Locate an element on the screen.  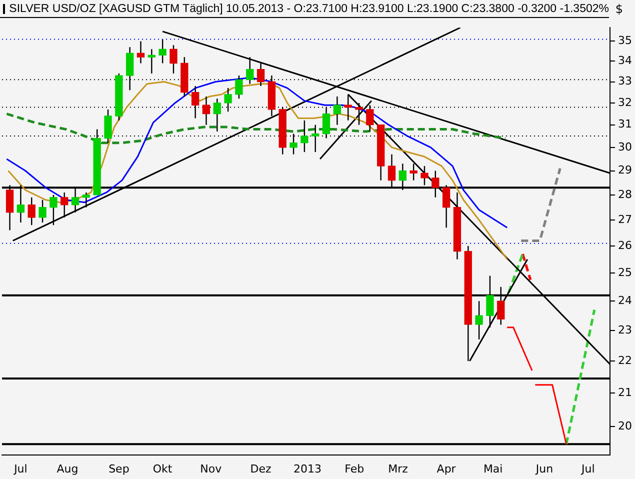
y-tick-label: 23 is located at coordinates (625, 329).